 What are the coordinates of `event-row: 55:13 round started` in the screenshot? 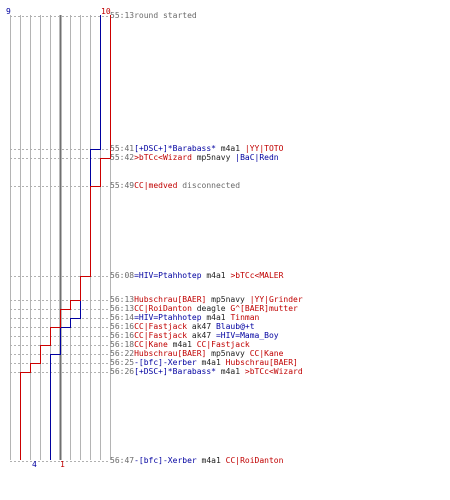 It's located at (153, 16).